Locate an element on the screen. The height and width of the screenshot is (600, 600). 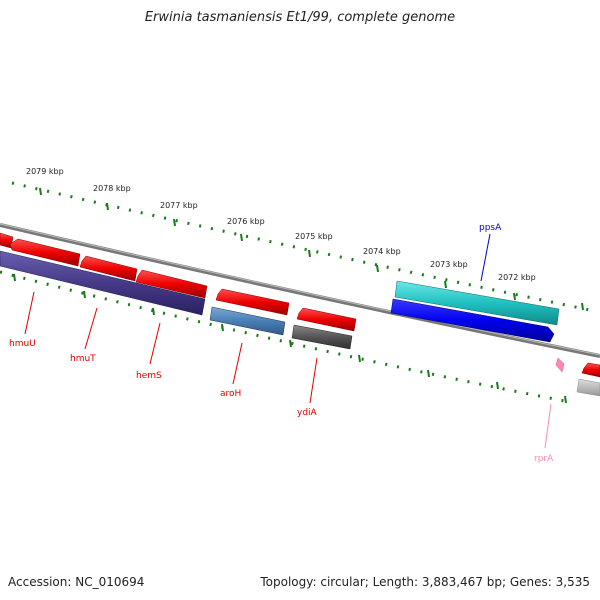
gene-label-aroH: aroH is located at coordinates (230, 394).